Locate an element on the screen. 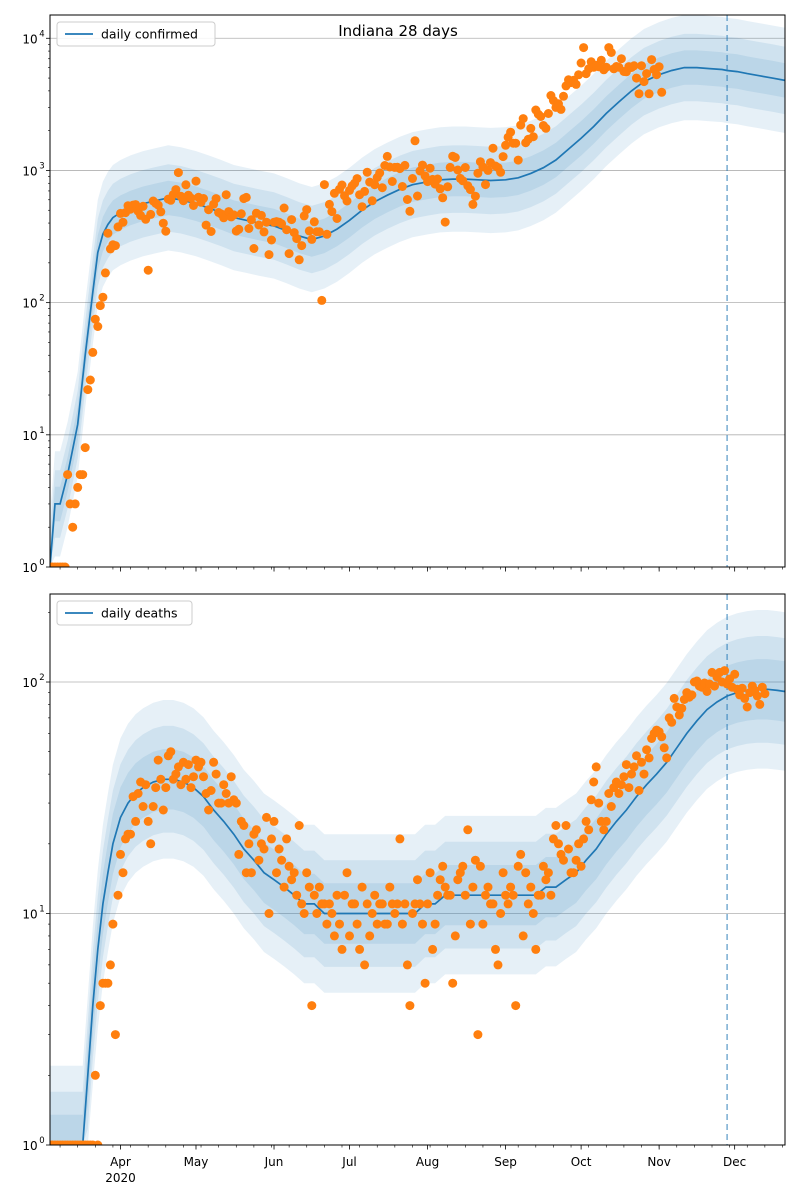 The height and width of the screenshot is (1204, 800). x-tick-label-8: Dec is located at coordinates (734, 1162).